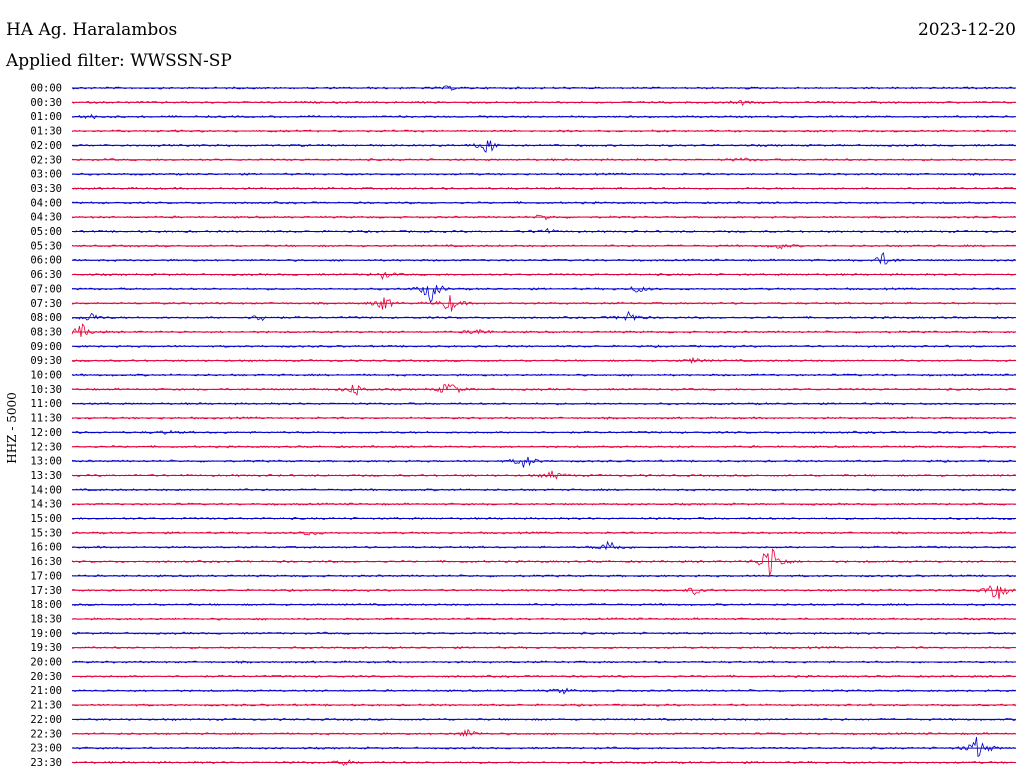 This screenshot has height=780, width=1024. Describe the element at coordinates (46, 117) in the screenshot. I see `time-tick-label: 01:00` at that location.